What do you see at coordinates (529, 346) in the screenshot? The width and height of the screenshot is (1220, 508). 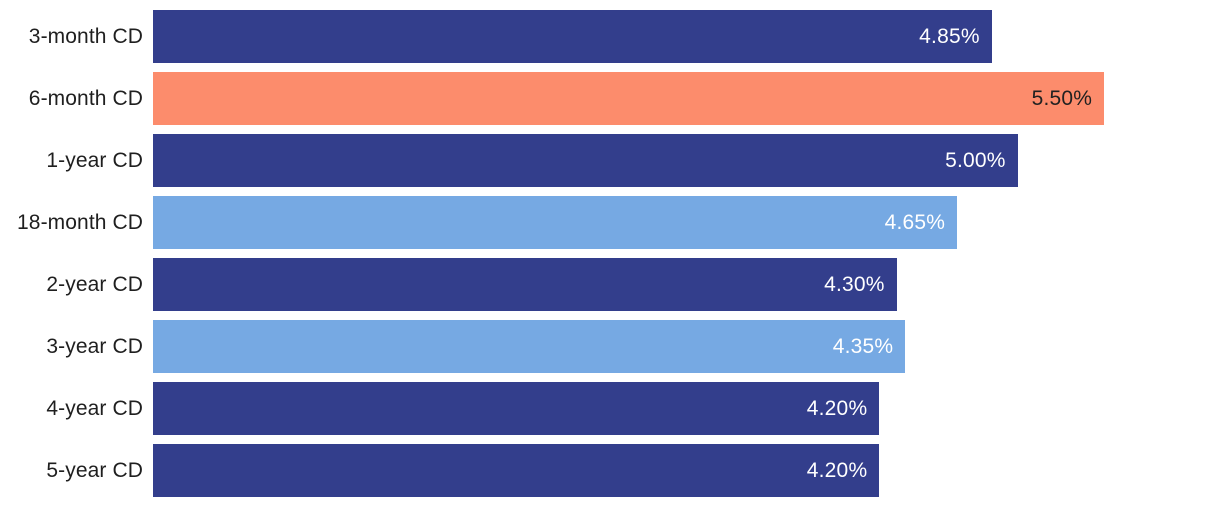 I see `bar: 4.35%` at bounding box center [529, 346].